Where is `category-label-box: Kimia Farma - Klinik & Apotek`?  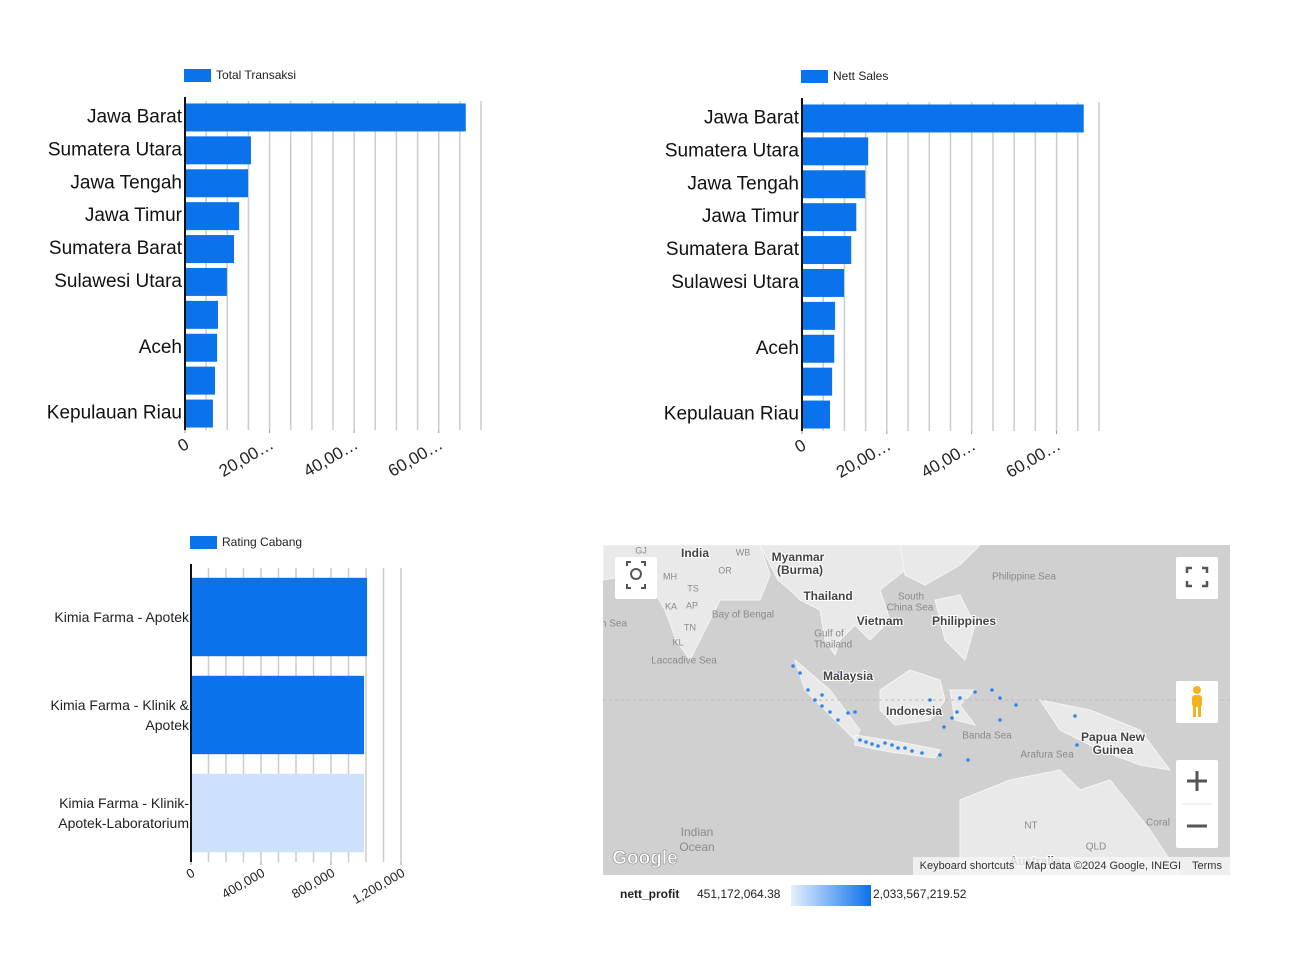
category-label-box: Kimia Farma - Klinik & Apotek is located at coordinates (119, 715).